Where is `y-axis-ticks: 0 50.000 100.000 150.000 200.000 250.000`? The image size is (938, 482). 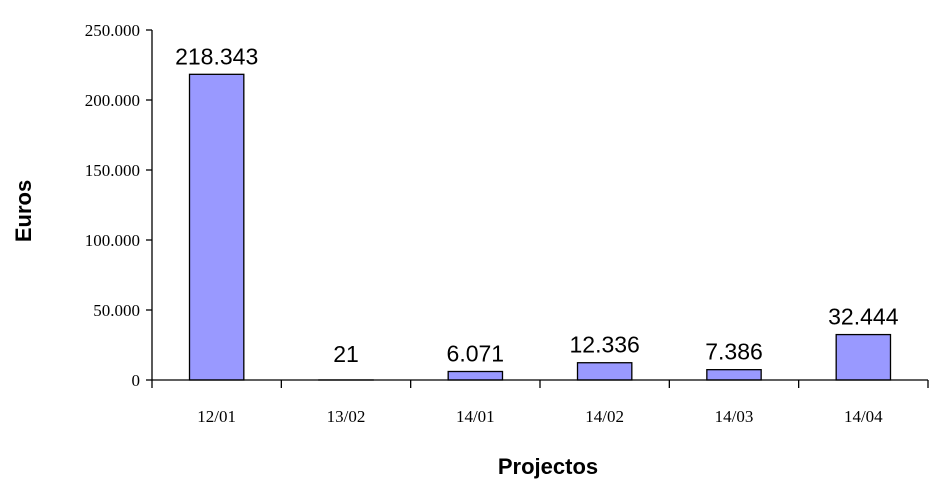 y-axis-ticks: 0 50.000 100.000 150.000 200.000 250.000 is located at coordinates (118, 205).